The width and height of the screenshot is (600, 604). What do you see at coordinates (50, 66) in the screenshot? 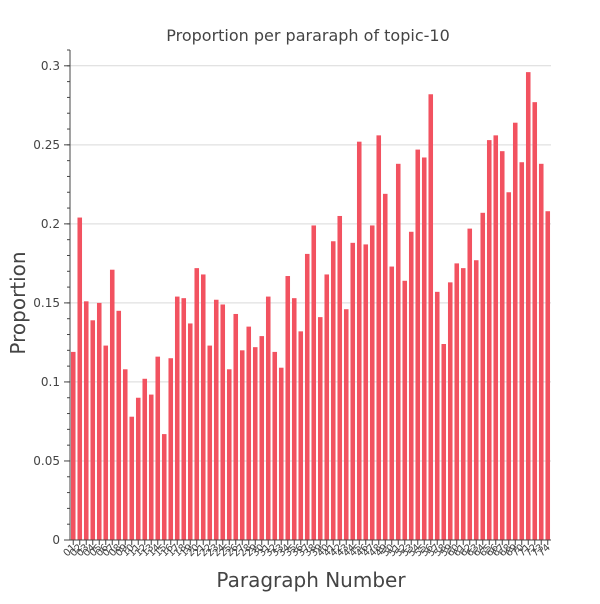
I see `y-tick-label: 0.3` at bounding box center [50, 66].